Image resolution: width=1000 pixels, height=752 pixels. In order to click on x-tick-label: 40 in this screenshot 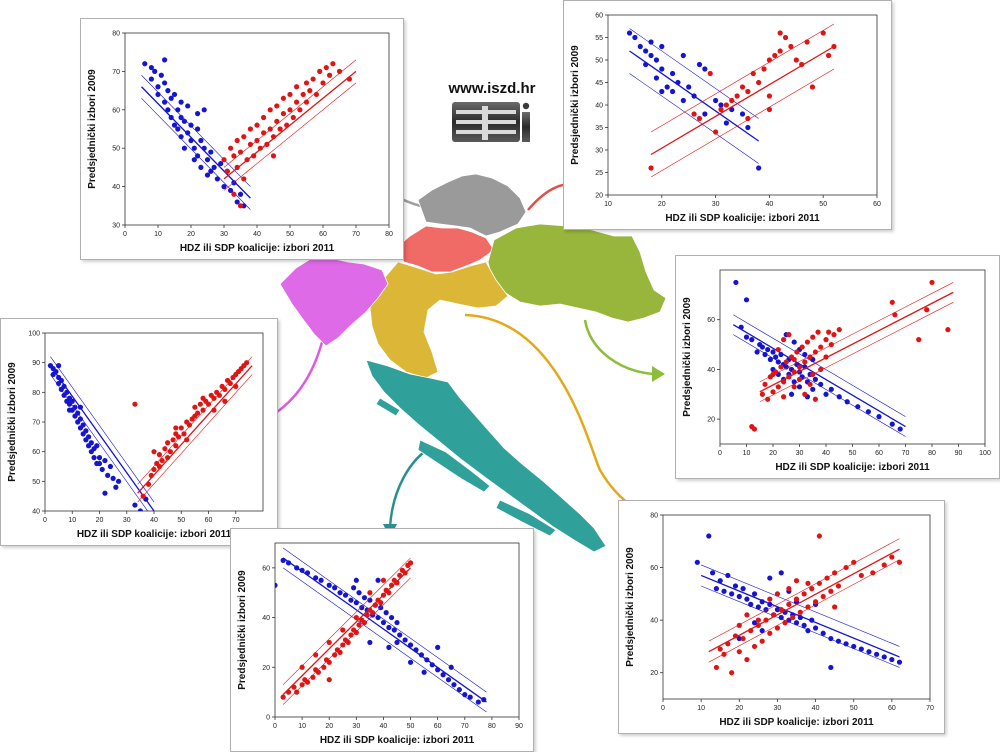, I will do `click(154, 520)`.